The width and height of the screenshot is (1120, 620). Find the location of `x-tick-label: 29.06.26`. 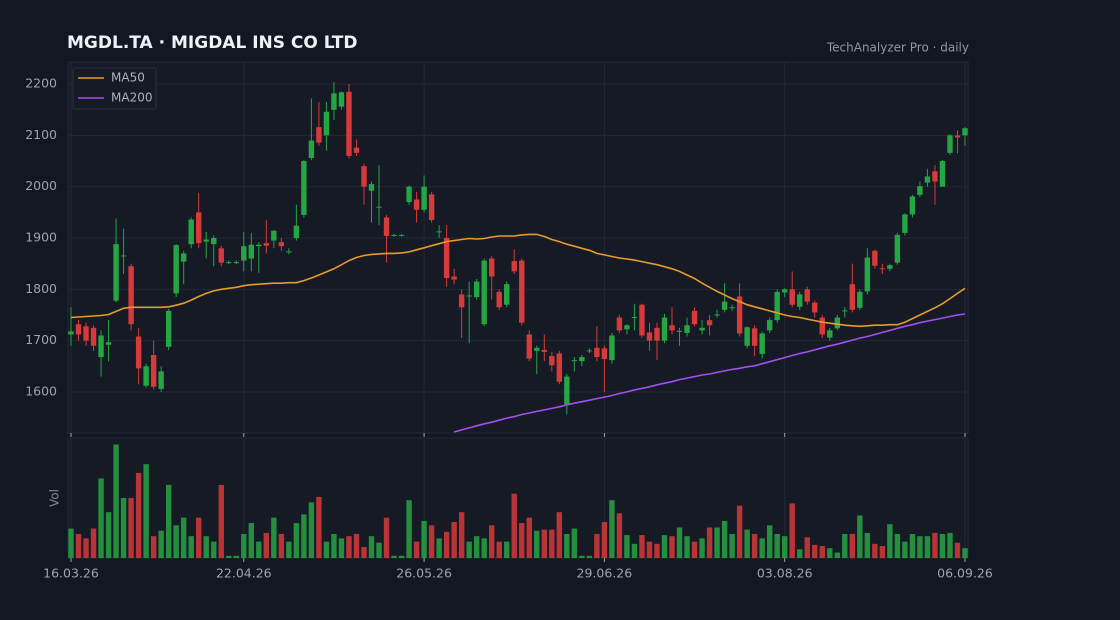

x-tick-label: 29.06.26 is located at coordinates (605, 573).